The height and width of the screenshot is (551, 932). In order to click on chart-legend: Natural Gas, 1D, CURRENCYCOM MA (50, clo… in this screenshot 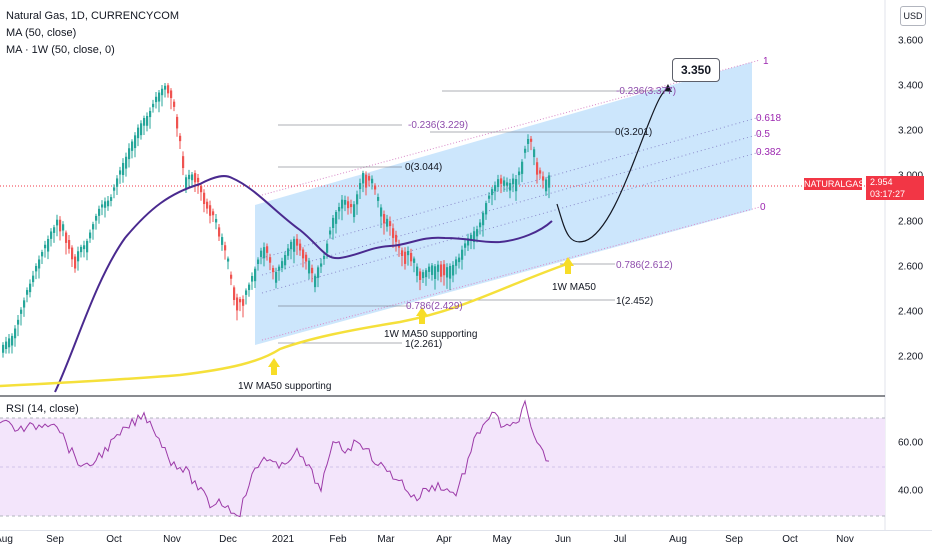, I will do `click(92, 33)`.